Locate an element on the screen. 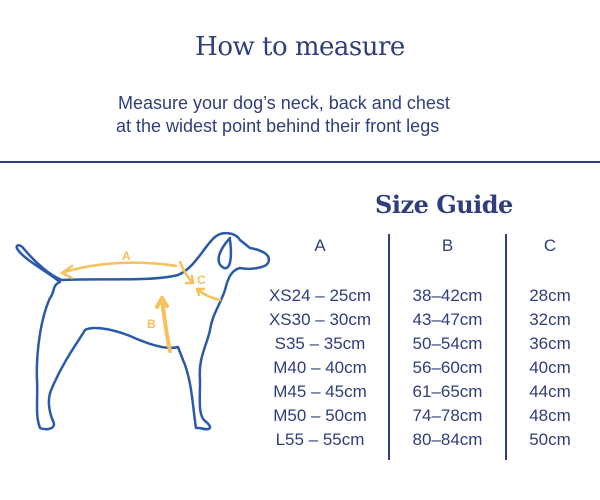  cell: 36cm is located at coordinates (550, 343).